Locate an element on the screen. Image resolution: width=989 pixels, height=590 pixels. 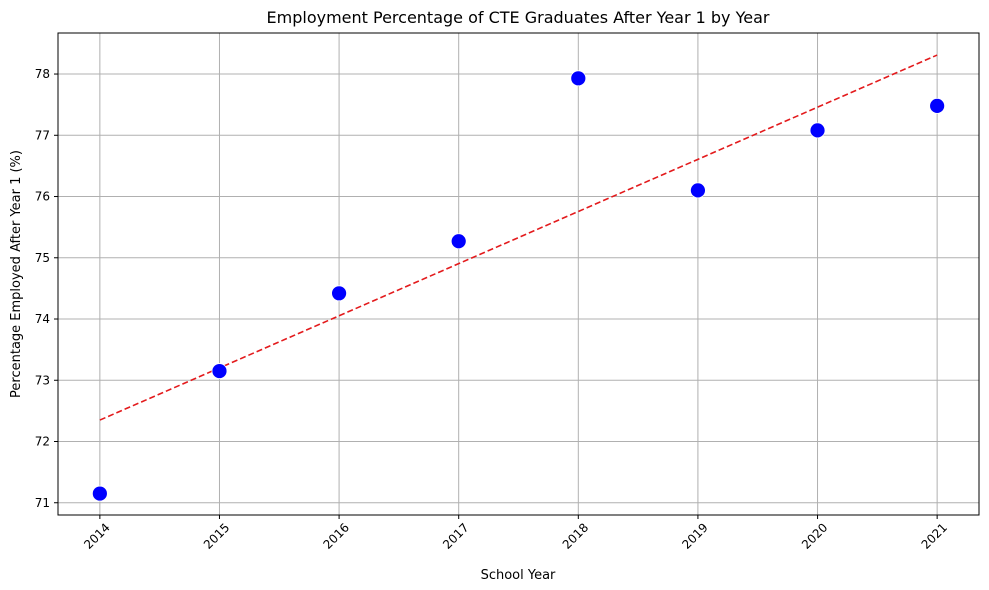
x-tick-label: 2019 is located at coordinates (694, 535).